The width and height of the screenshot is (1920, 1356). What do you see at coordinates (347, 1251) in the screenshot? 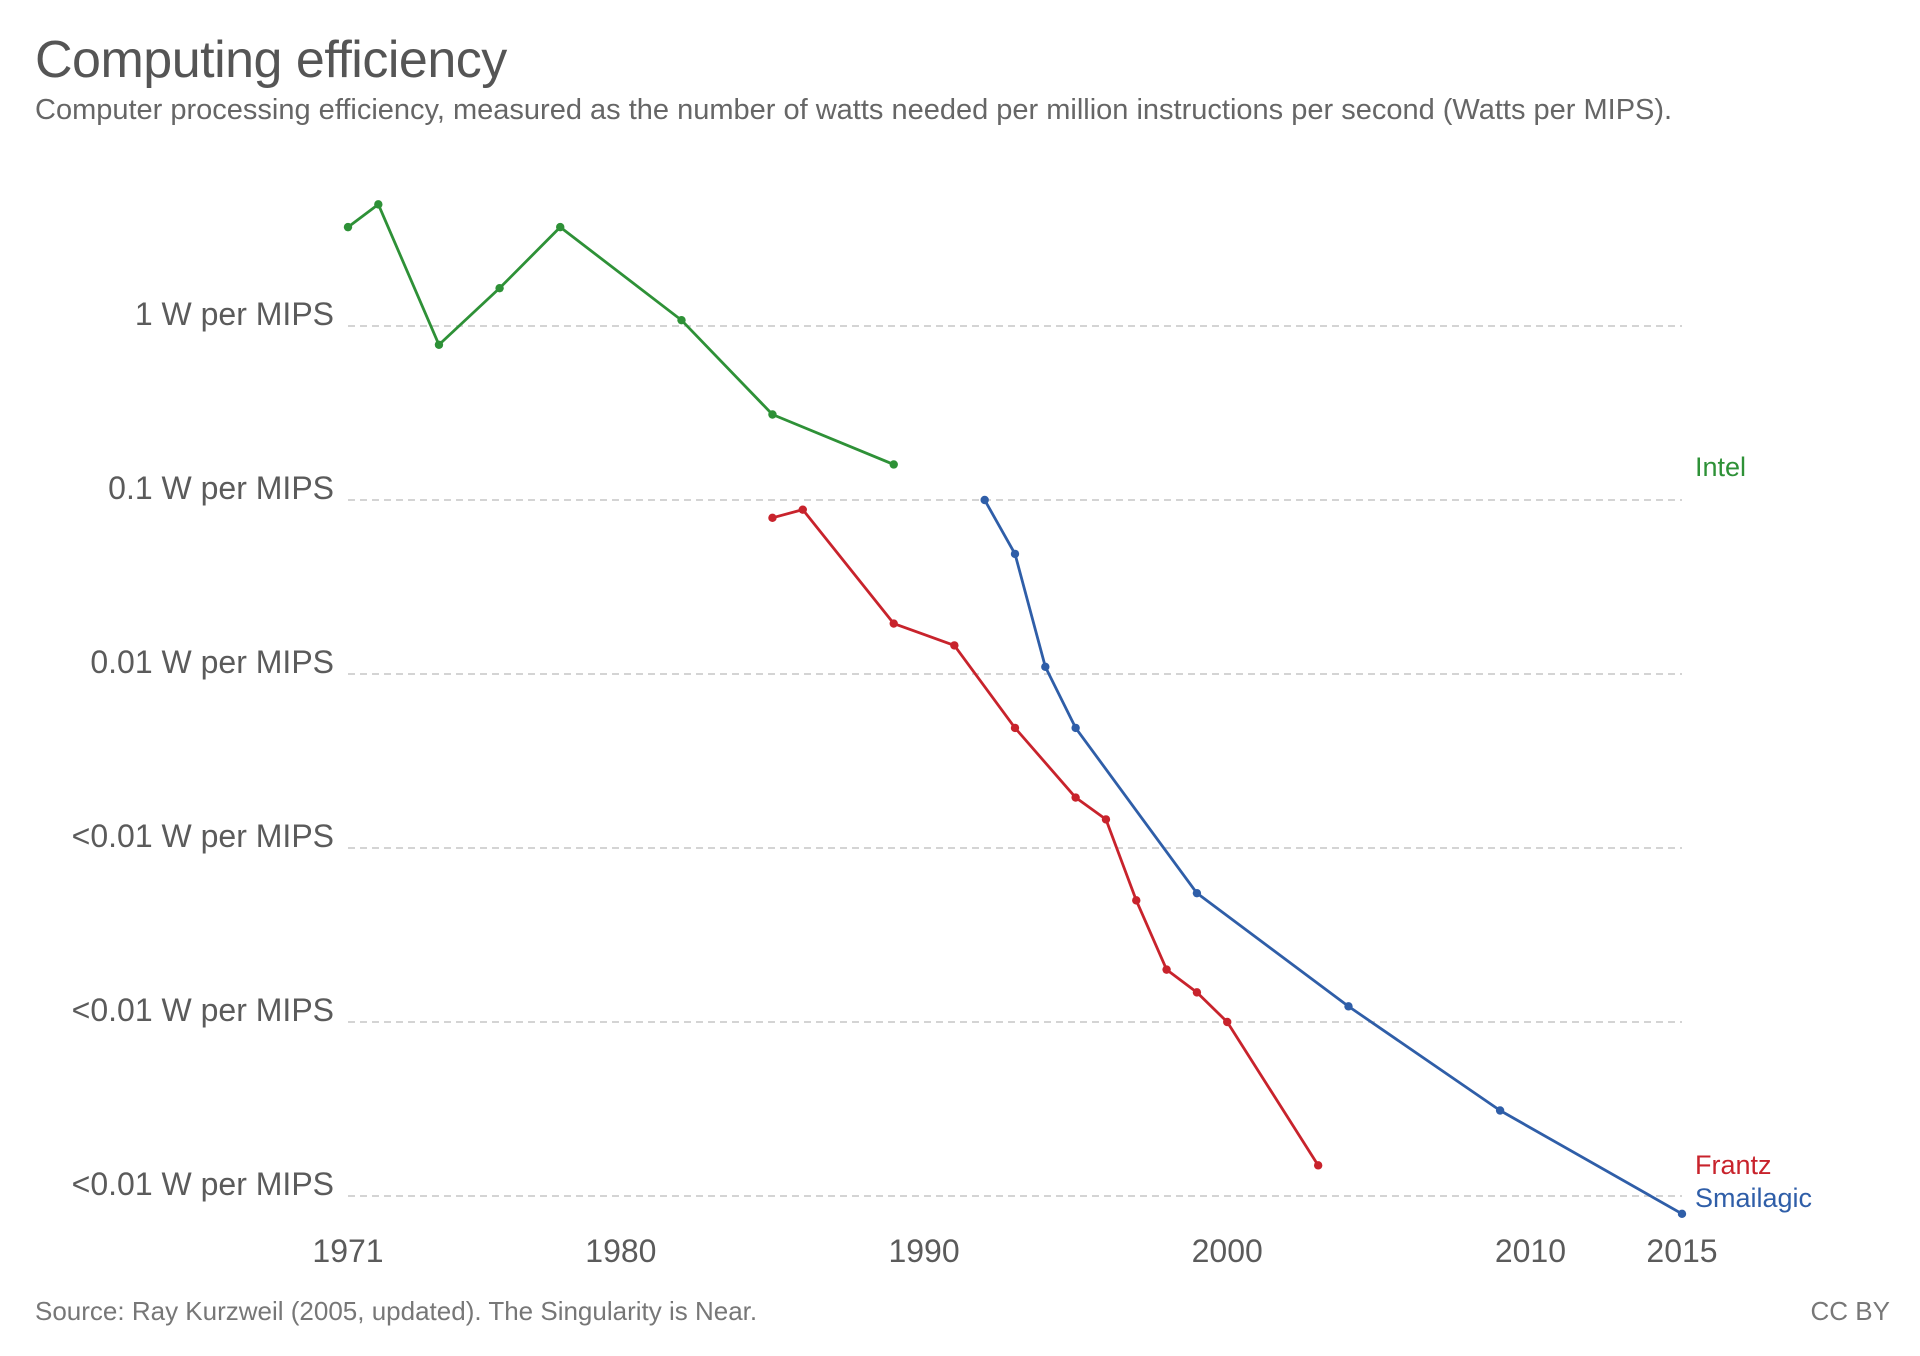
I see `x-tick-label: 1971` at bounding box center [347, 1251].